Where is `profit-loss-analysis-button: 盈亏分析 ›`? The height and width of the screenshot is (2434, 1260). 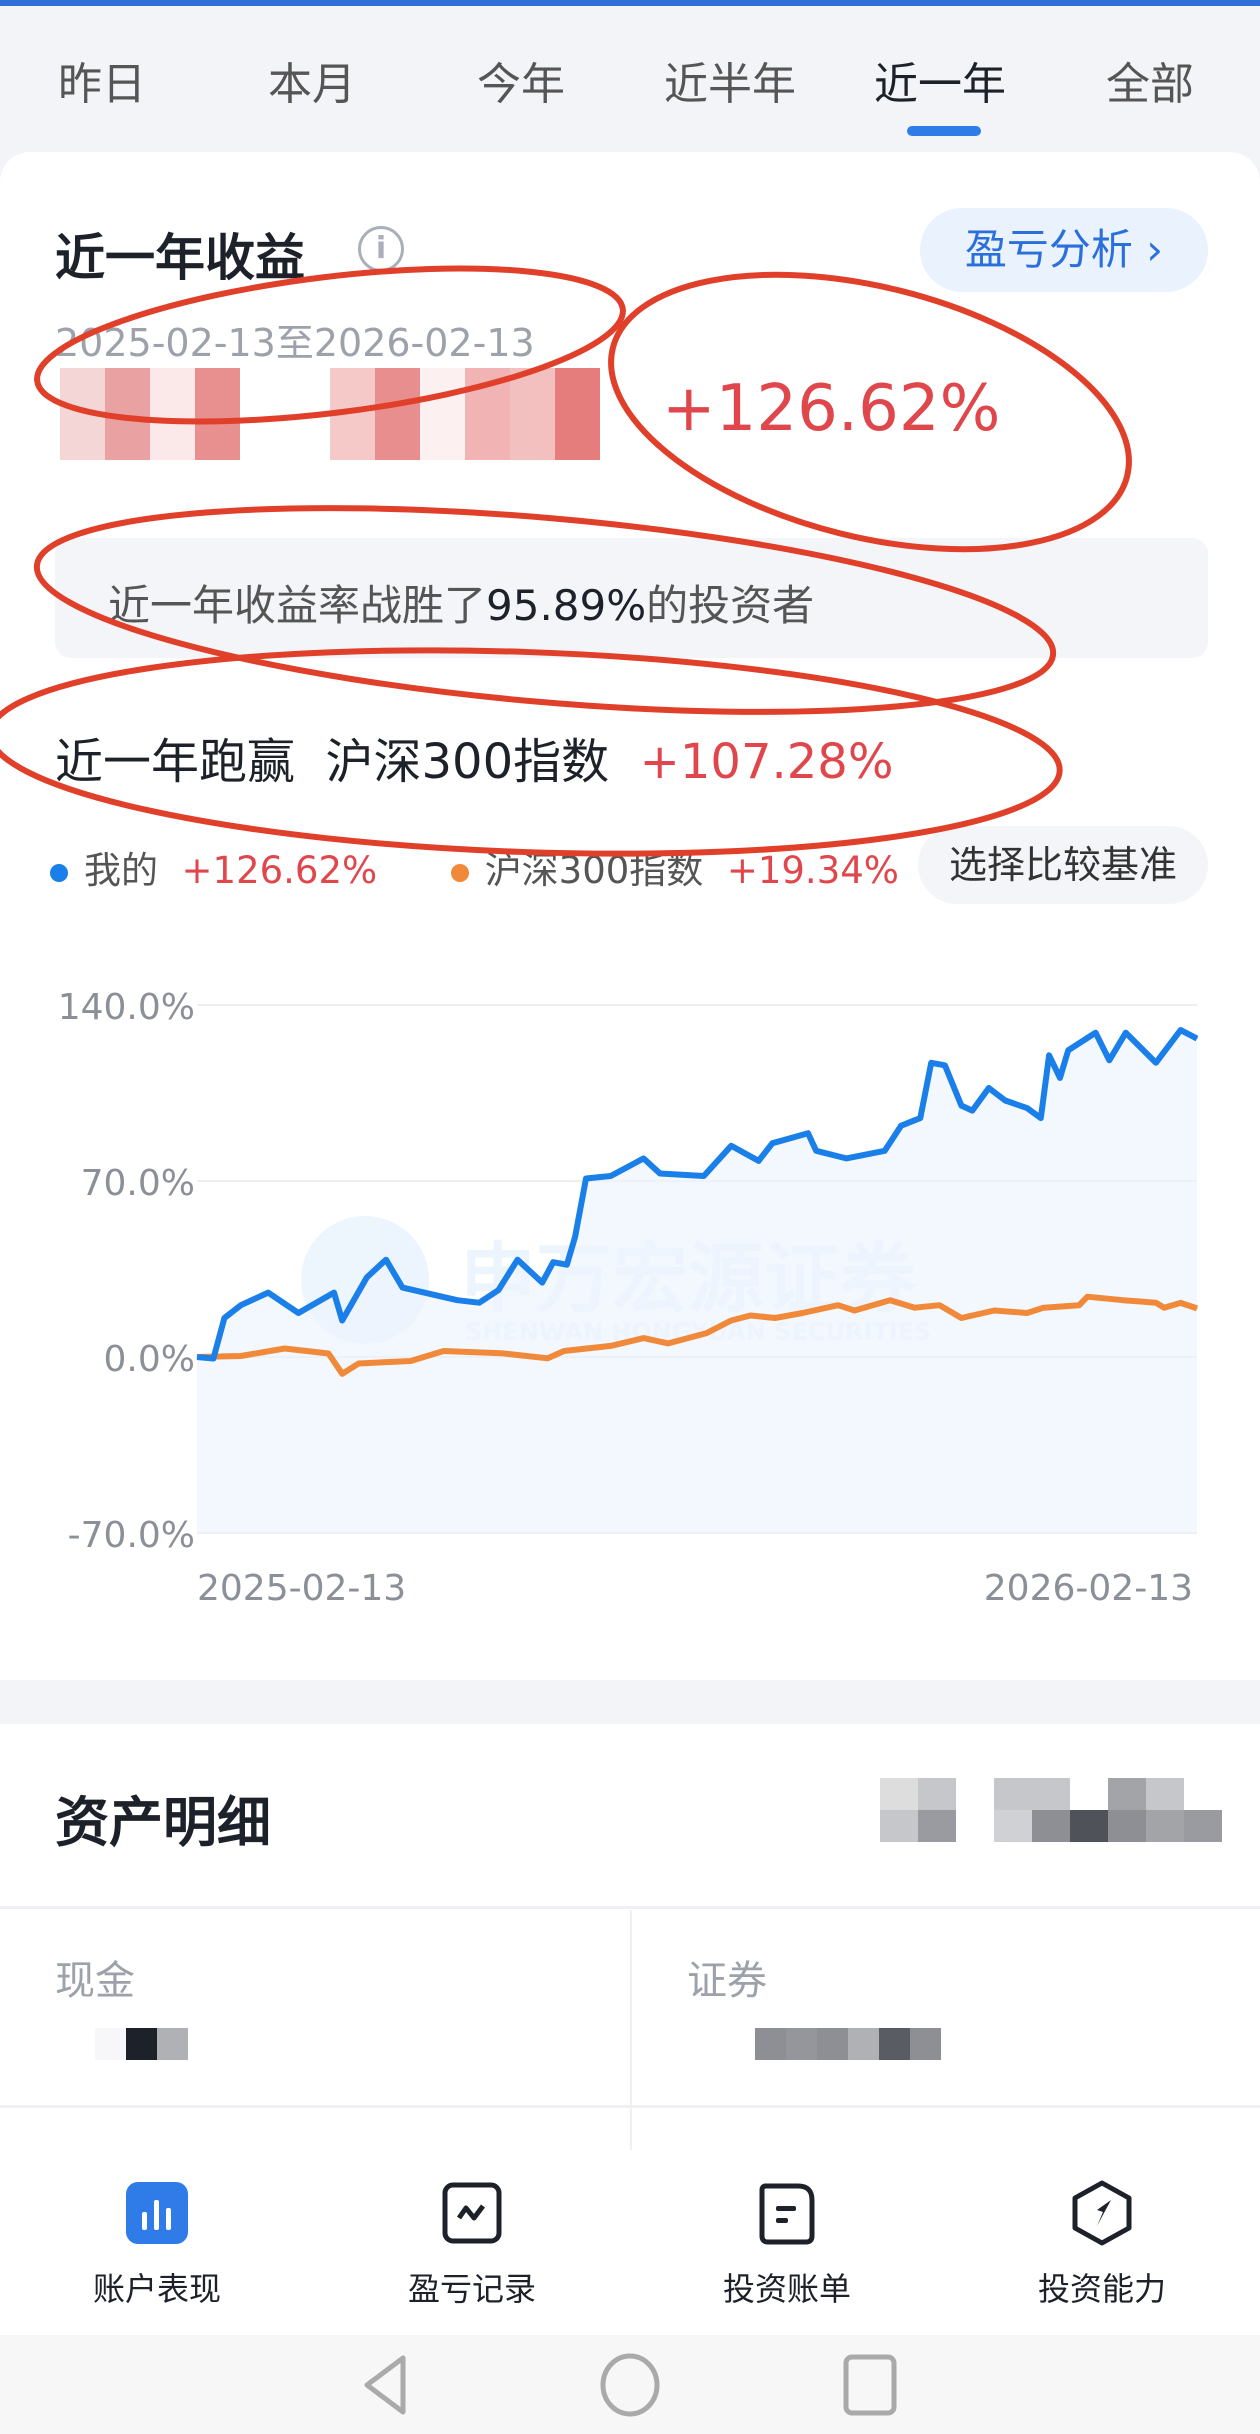
profit-loss-analysis-button: 盈亏分析 › is located at coordinates (1064, 250).